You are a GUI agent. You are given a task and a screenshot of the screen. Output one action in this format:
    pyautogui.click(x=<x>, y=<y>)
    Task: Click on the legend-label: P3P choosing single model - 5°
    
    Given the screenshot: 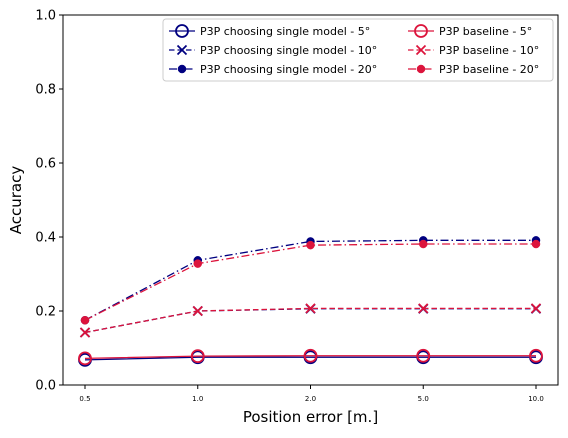 What is the action you would take?
    pyautogui.click(x=285, y=31)
    